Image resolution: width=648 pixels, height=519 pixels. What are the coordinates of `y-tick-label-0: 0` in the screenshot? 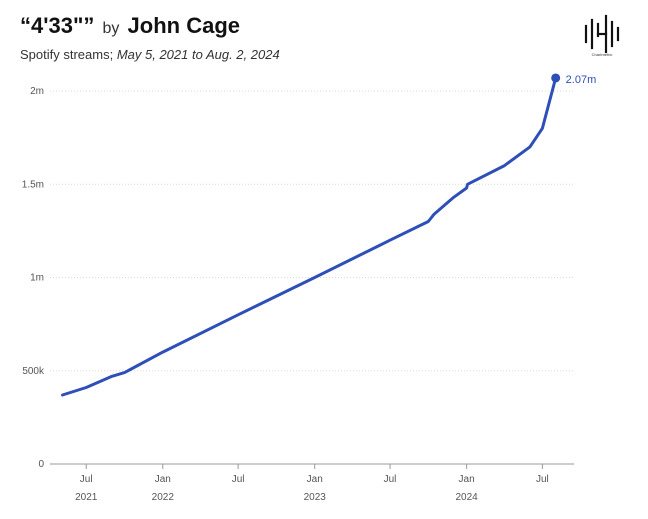 It's located at (41, 464).